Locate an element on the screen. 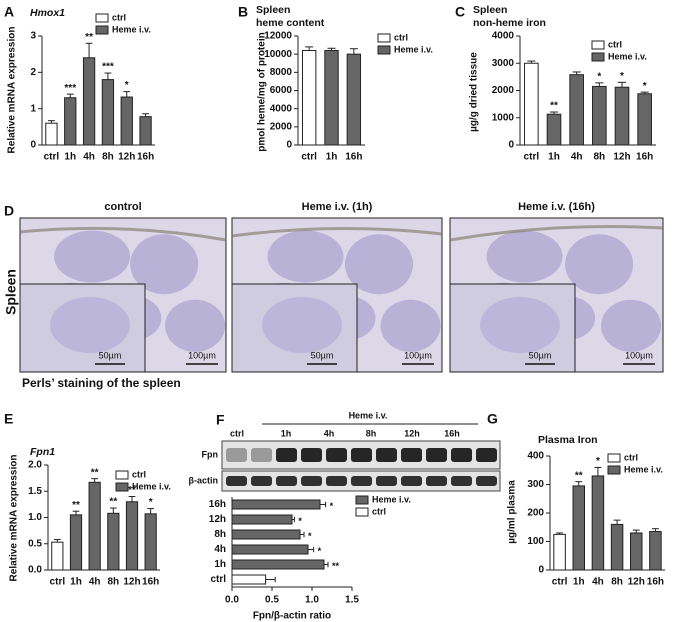 Image resolution: width=680 pixels, height=622 pixels. lane-label: 1h is located at coordinates (286, 433).